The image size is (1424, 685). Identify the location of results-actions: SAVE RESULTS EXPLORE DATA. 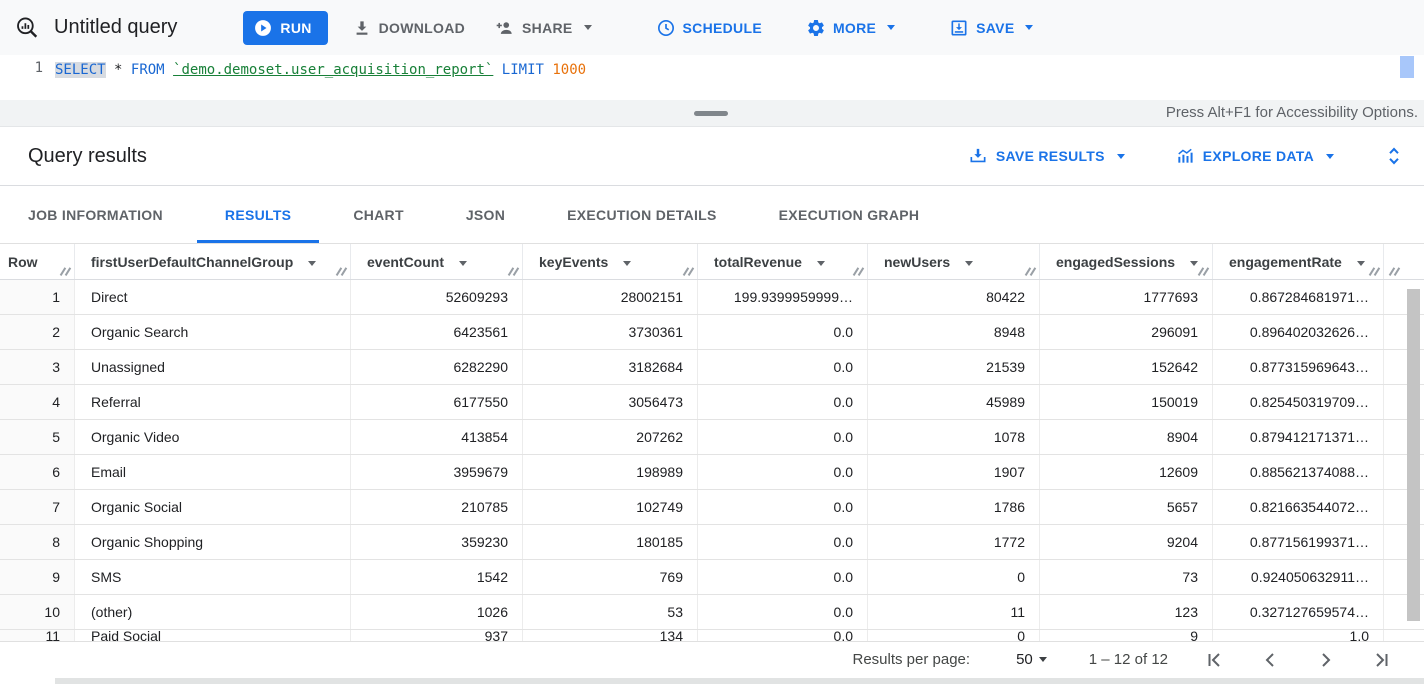
(1186, 156).